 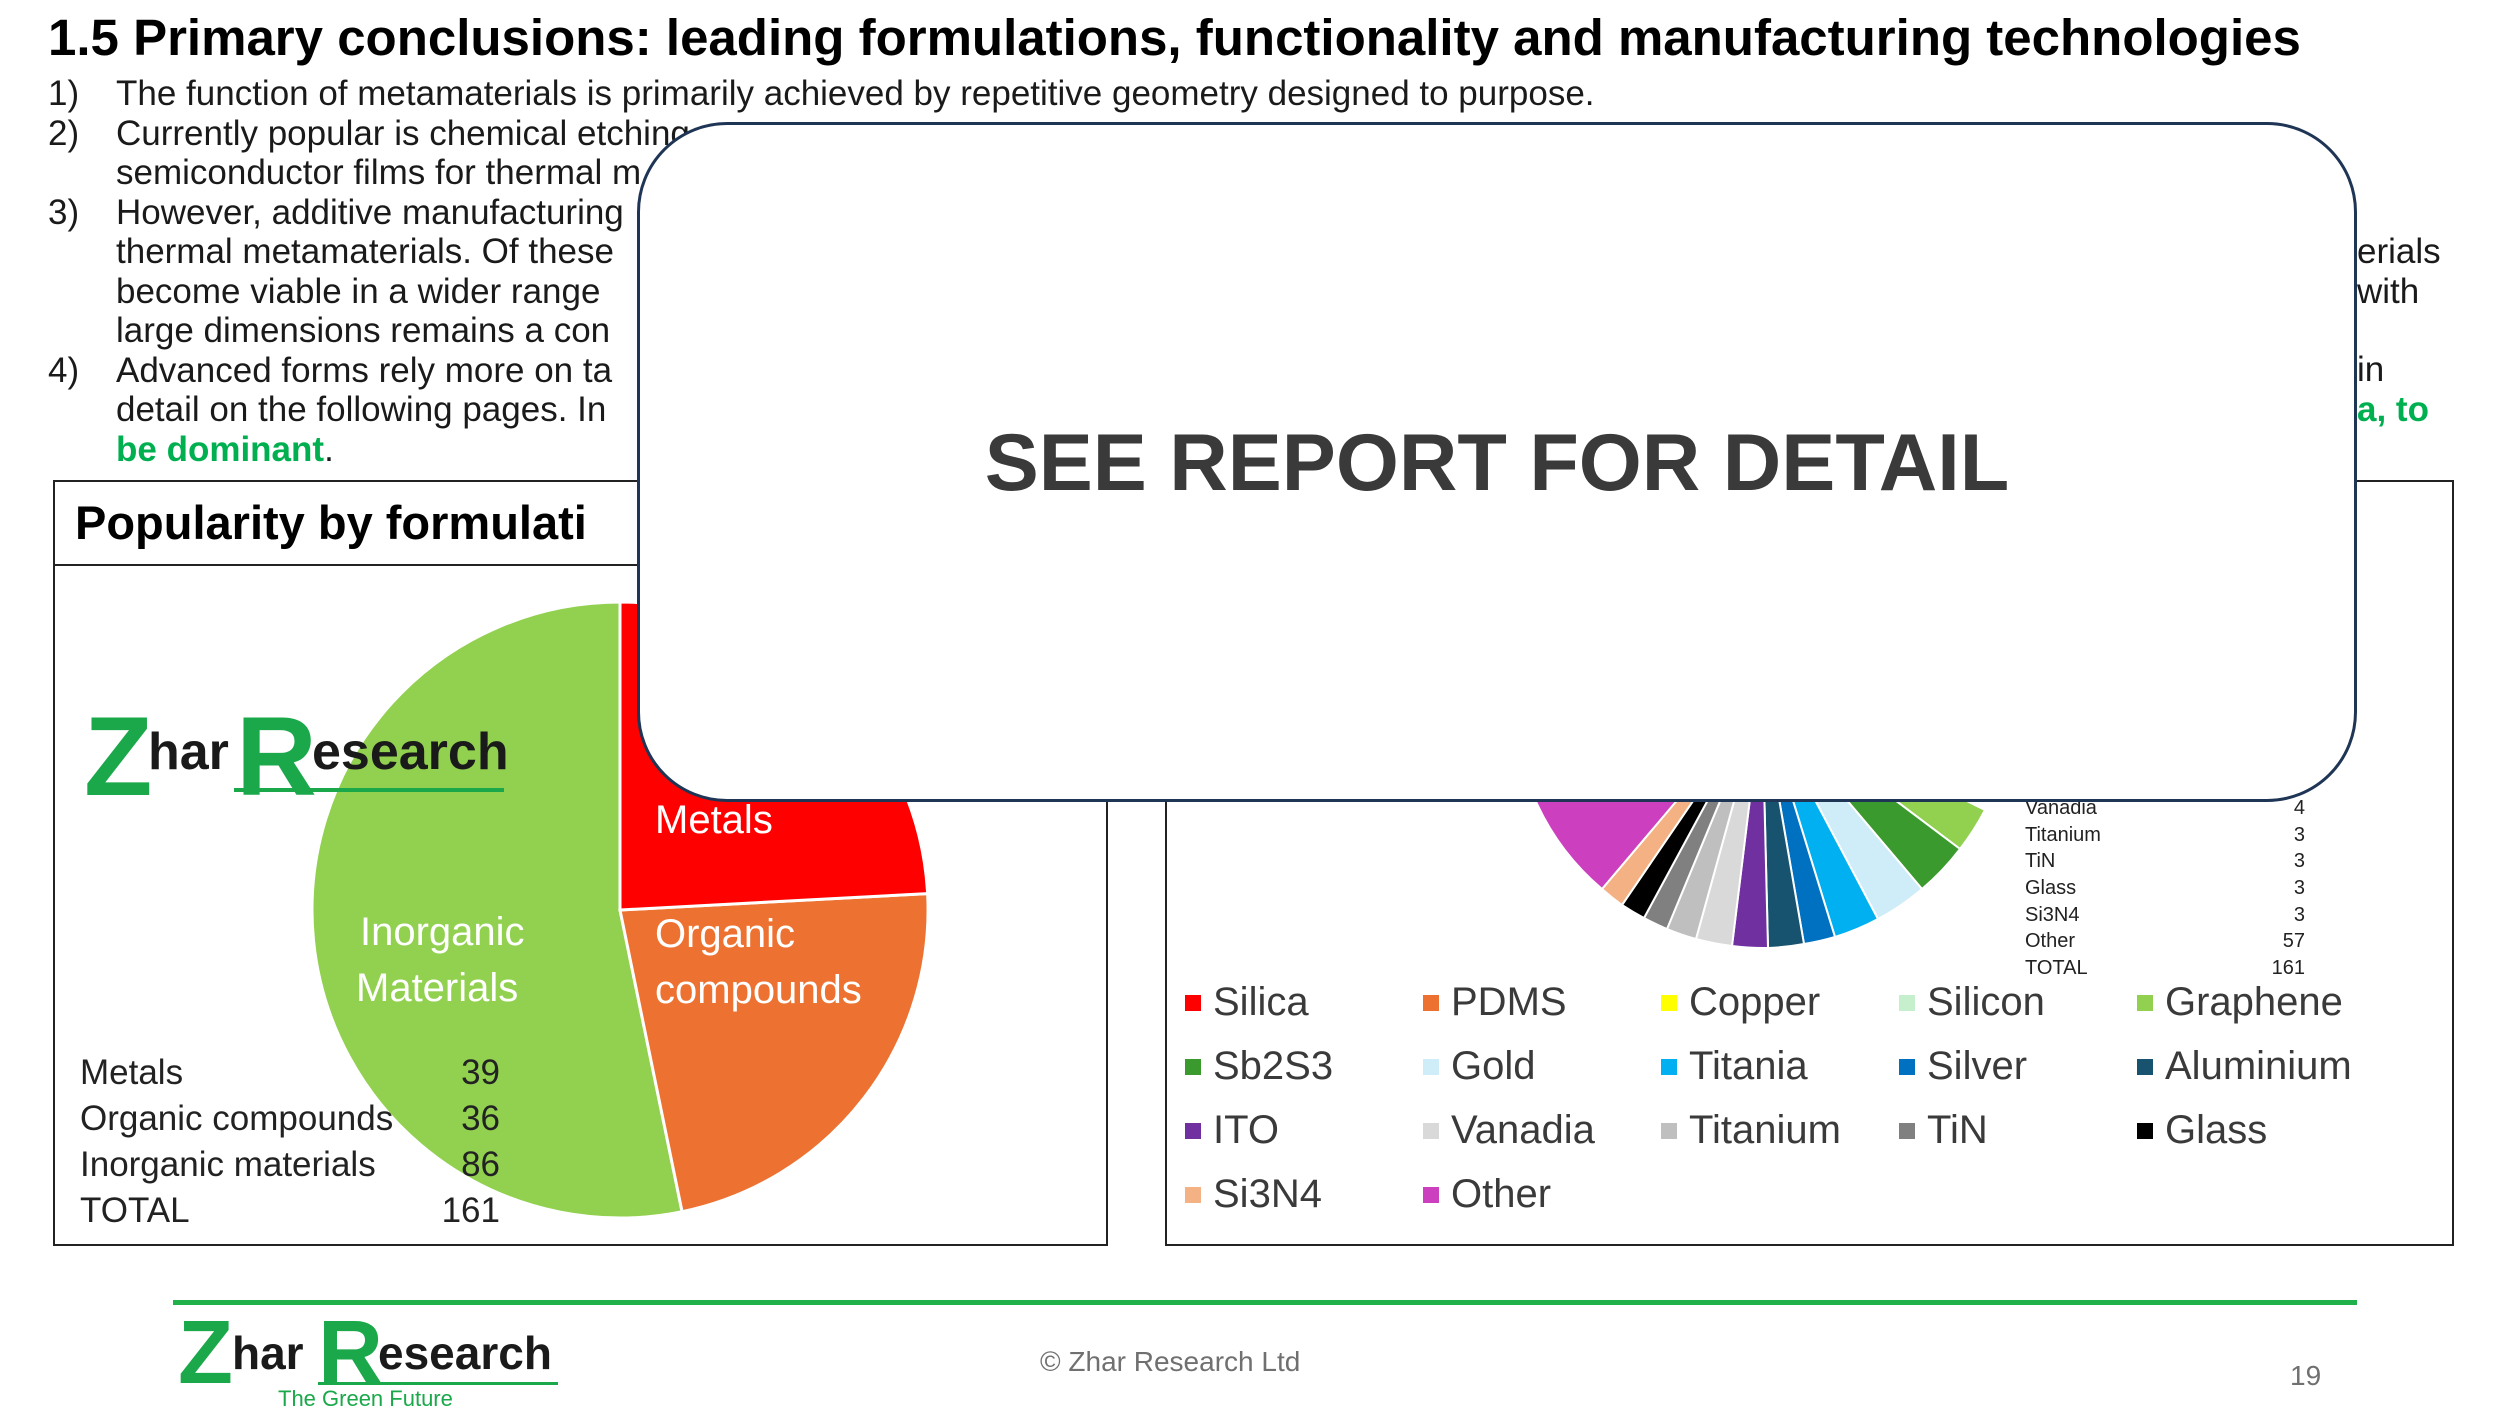 I want to click on legend-item: Si3N4, so click(x=1253, y=1194).